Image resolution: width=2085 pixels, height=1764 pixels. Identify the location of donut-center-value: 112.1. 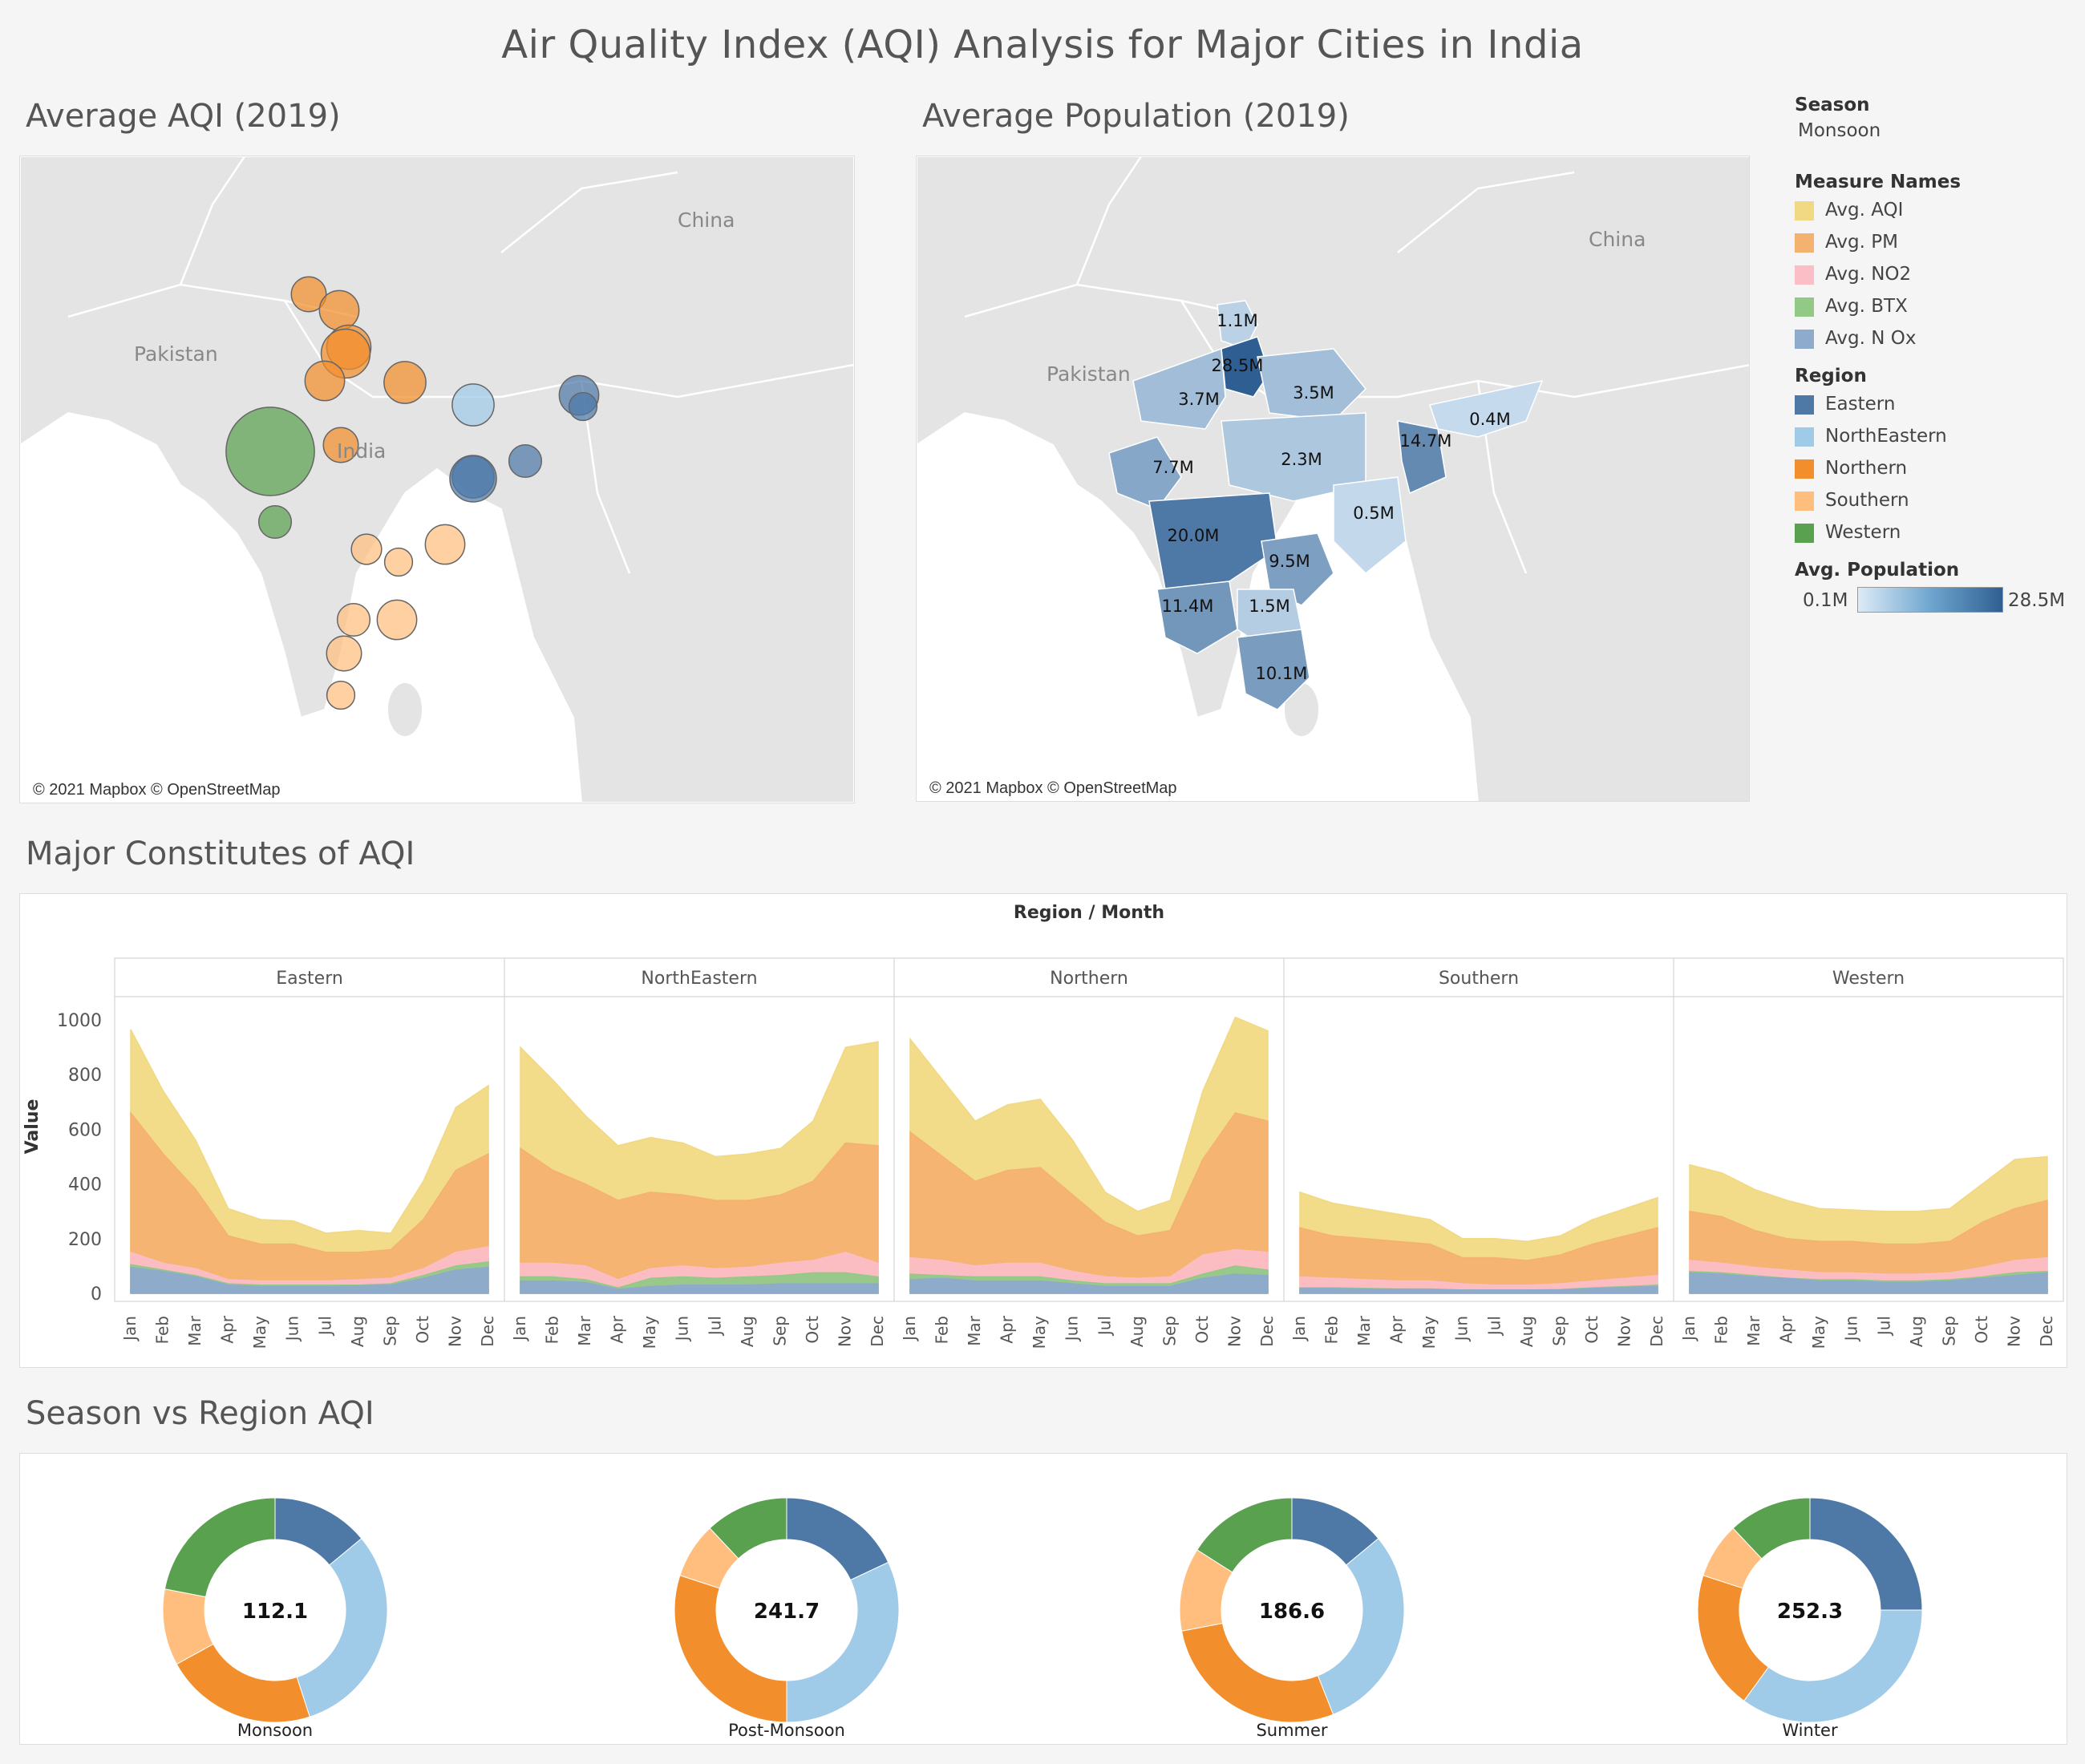
(275, 1612).